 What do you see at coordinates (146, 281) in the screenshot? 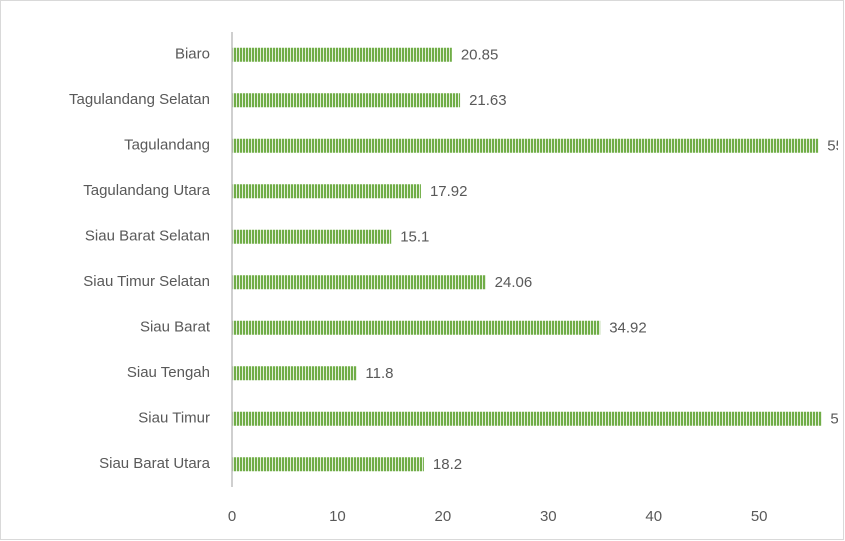
I see `y-tick-label: Siau Timur Selatan` at bounding box center [146, 281].